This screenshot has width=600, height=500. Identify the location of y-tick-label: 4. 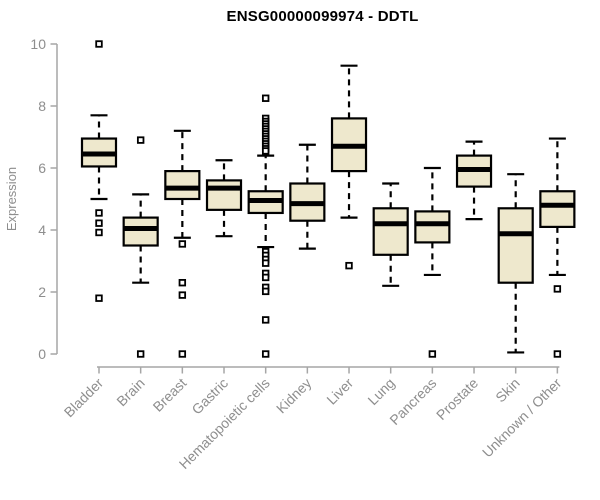
(42, 230).